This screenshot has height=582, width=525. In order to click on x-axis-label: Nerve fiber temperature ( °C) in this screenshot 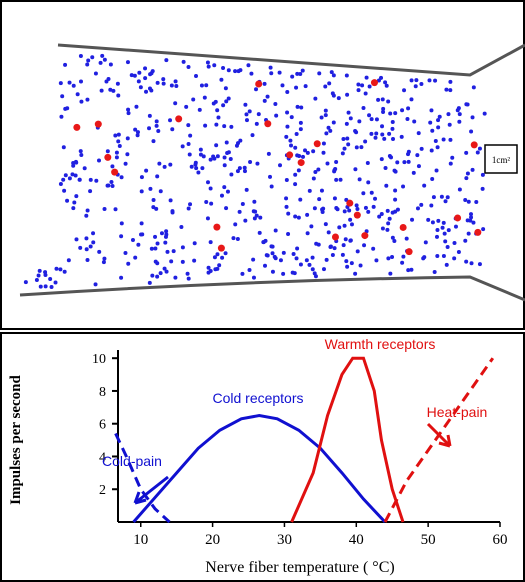, I will do `click(299, 567)`.